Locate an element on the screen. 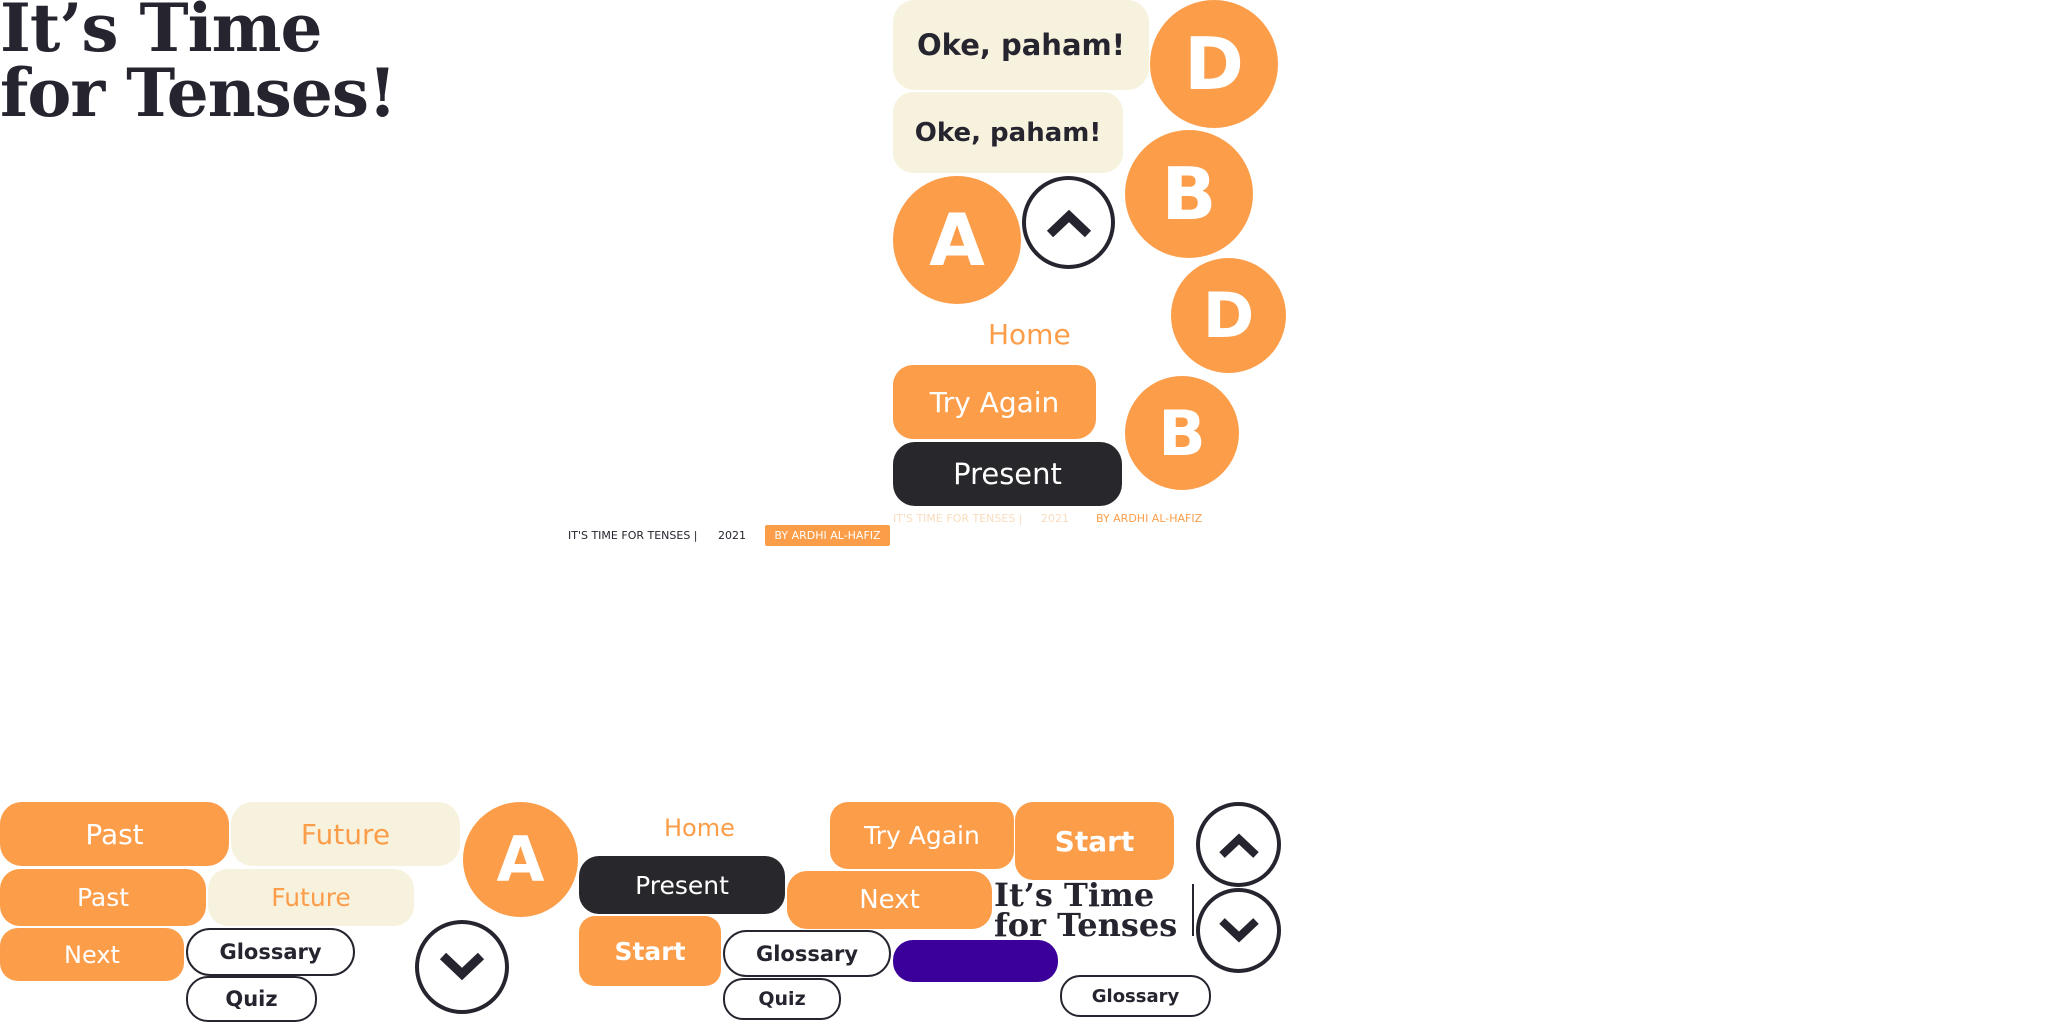 This screenshot has width=2048, height=1024. future-button-large: Future is located at coordinates (345, 834).